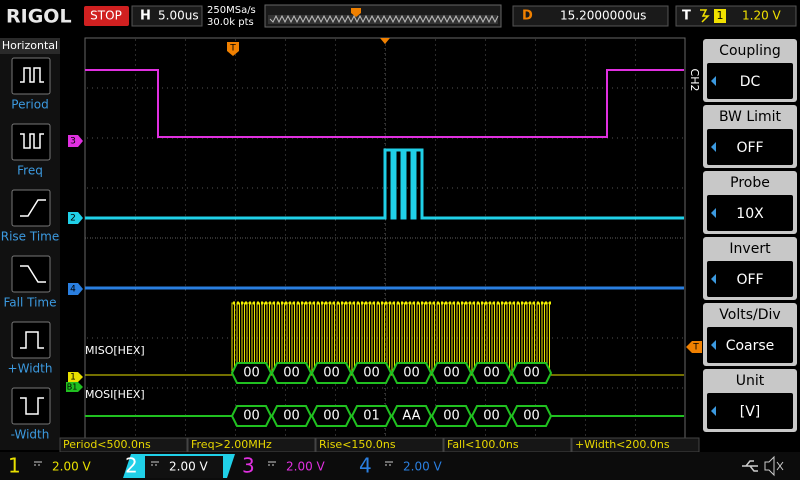 This screenshot has height=480, width=800. Describe the element at coordinates (384, 184) in the screenshot. I see `ch2-wave` at that location.